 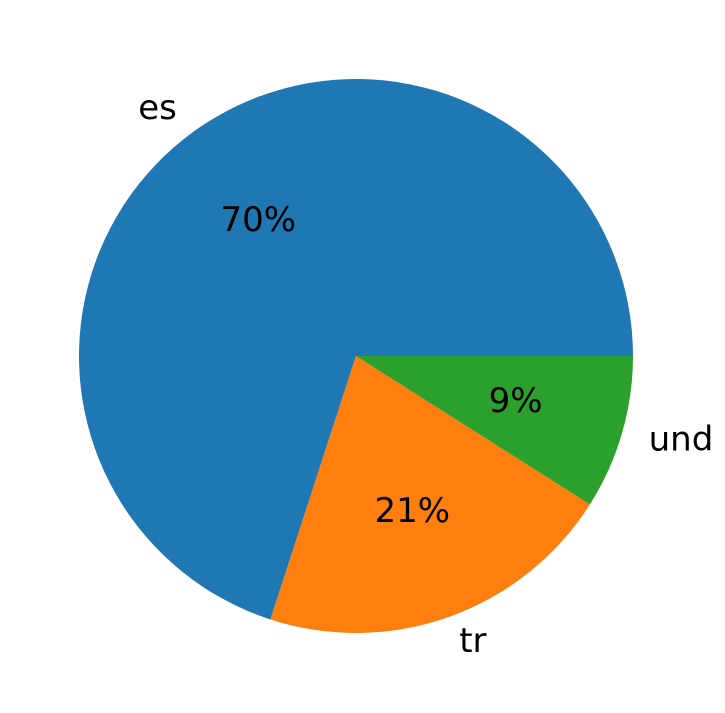 I want to click on value-label: 70%, so click(x=259, y=220).